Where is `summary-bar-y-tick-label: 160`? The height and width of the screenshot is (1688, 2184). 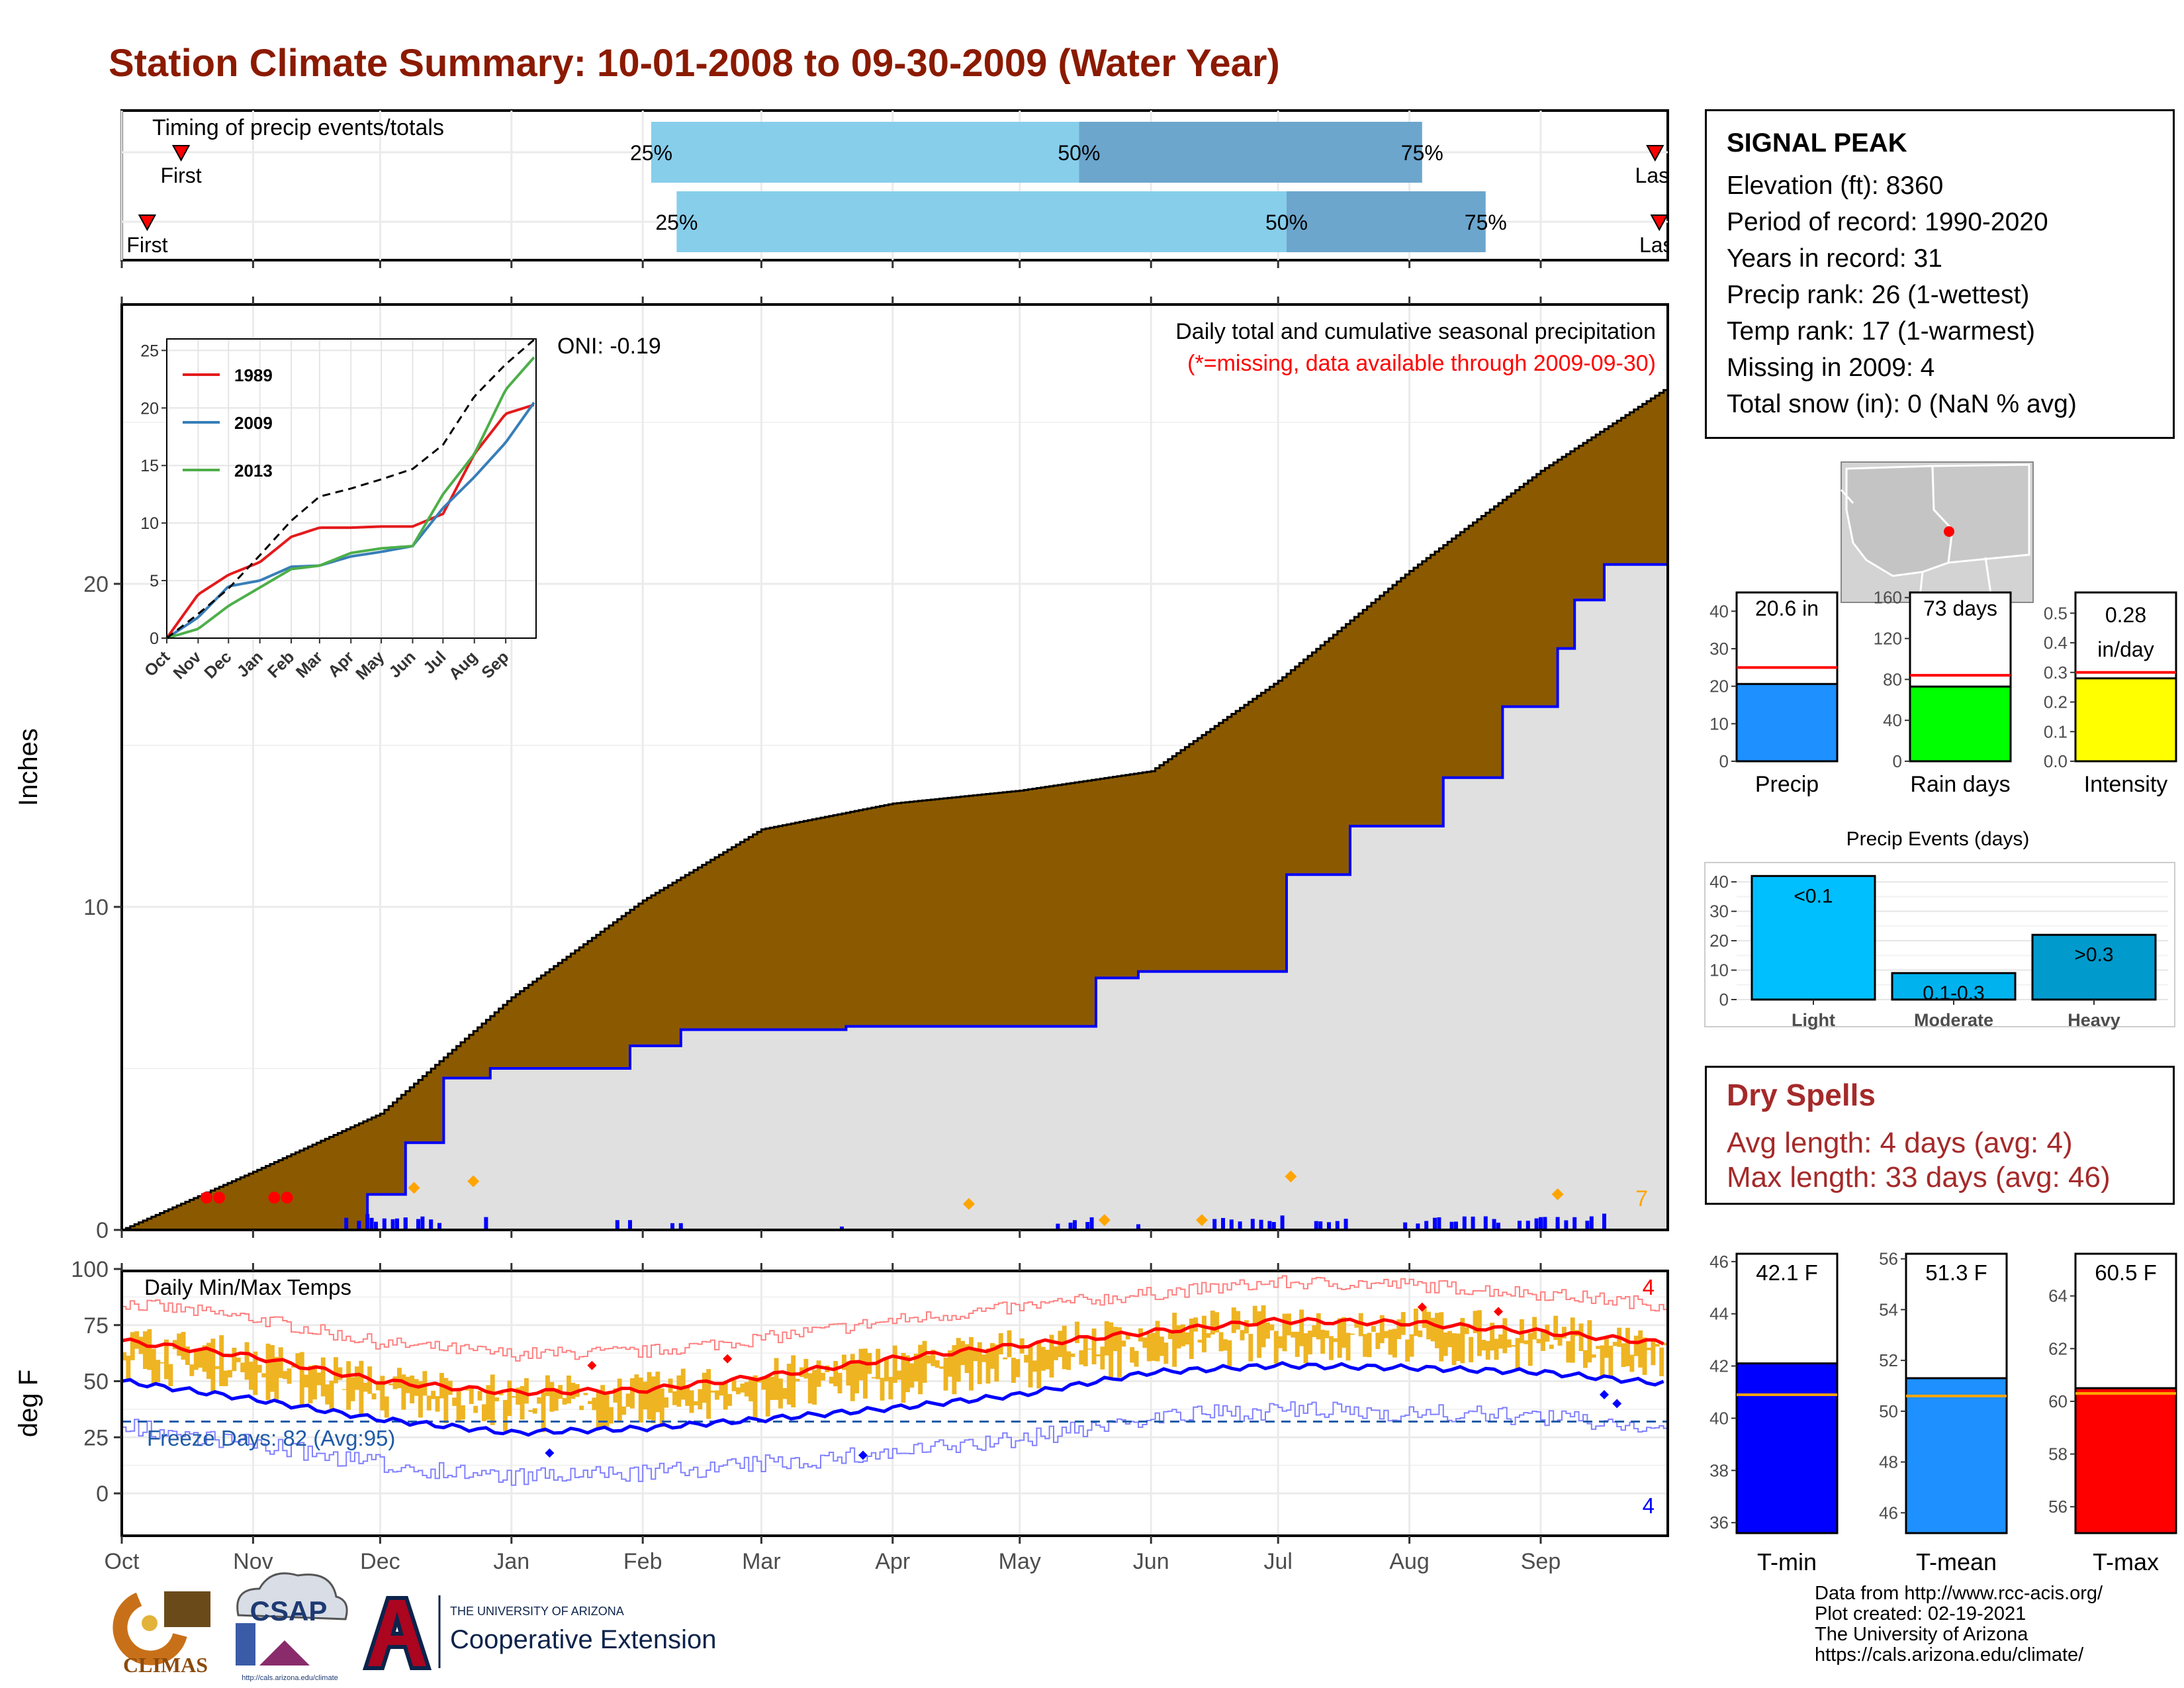
summary-bar-y-tick-label: 160 is located at coordinates (1888, 598).